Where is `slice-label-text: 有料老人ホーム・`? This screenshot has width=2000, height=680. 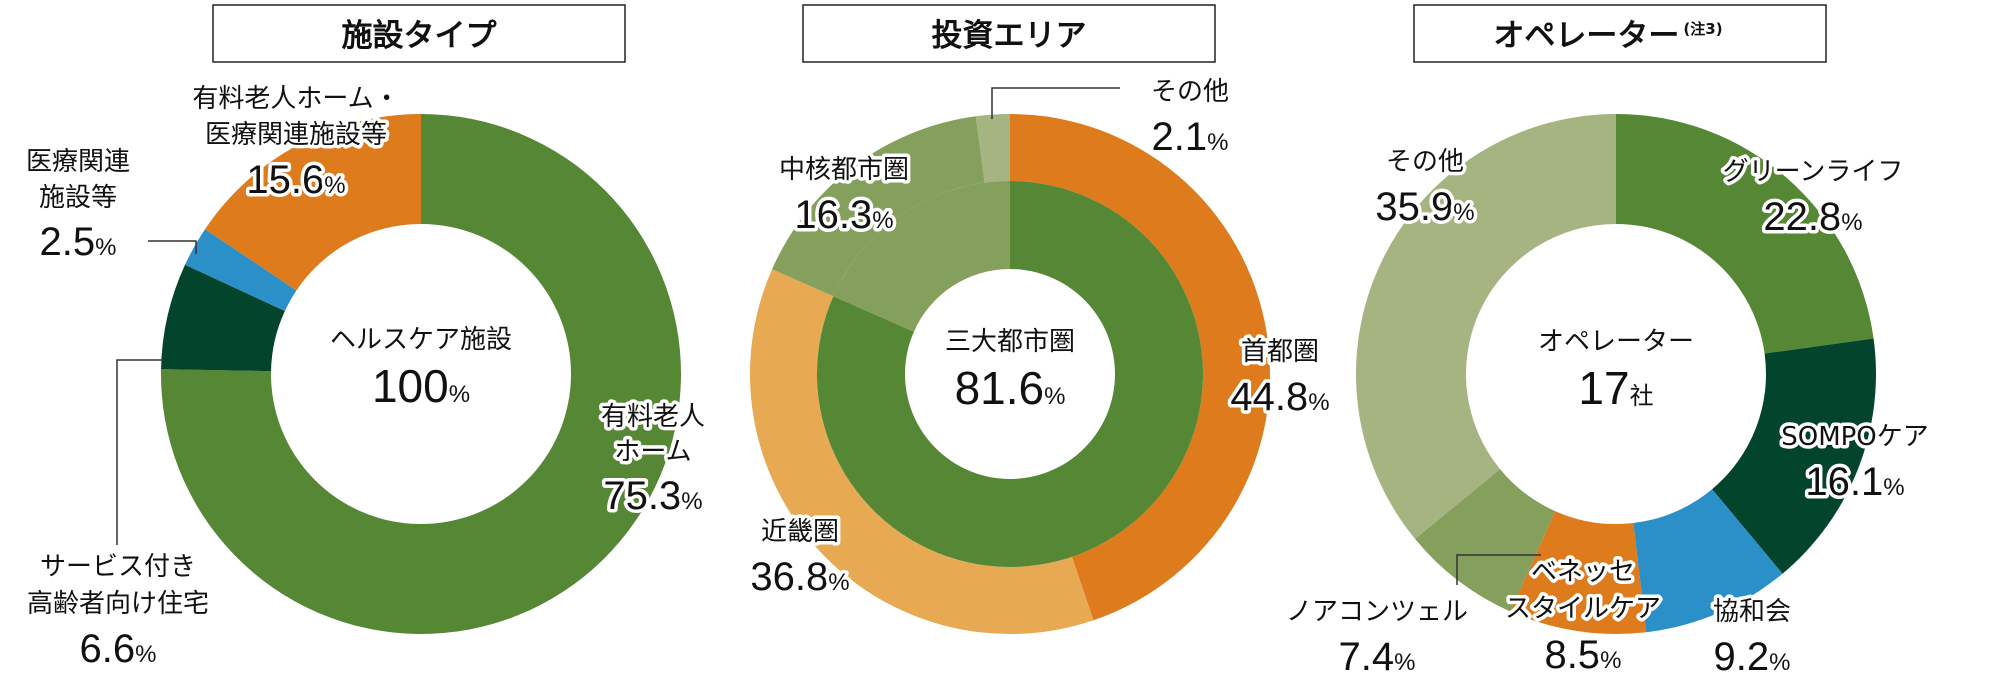 slice-label-text: 有料老人ホーム・ is located at coordinates (295, 99).